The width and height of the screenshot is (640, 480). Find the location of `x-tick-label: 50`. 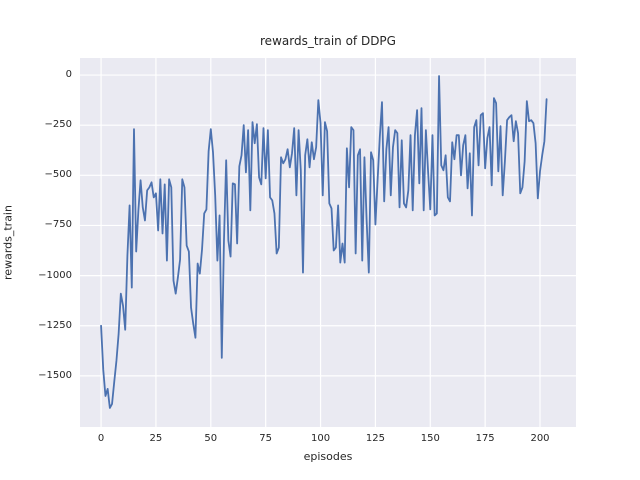

x-tick-label: 50 is located at coordinates (211, 438).